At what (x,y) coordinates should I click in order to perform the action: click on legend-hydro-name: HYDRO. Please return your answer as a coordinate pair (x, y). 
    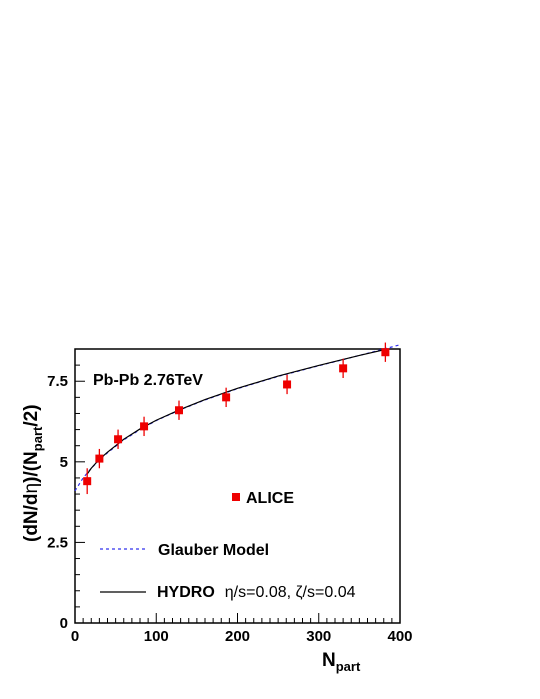
    Looking at the image, I should click on (186, 592).